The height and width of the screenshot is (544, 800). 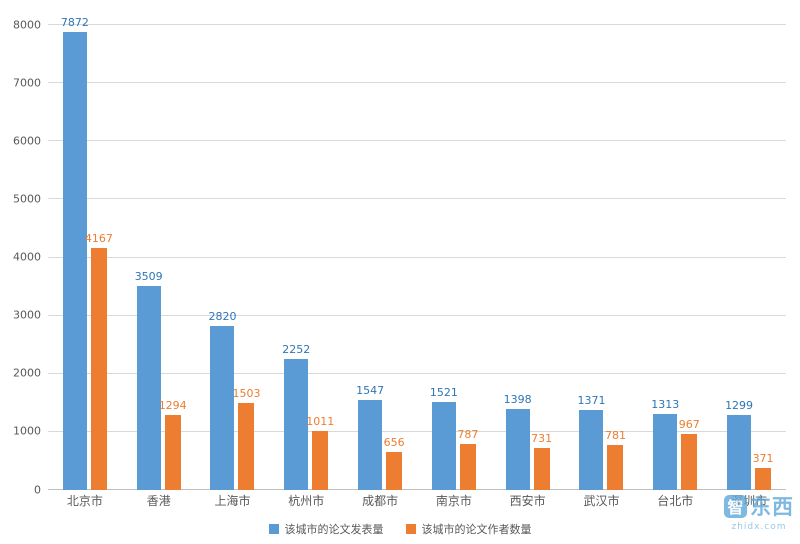 I want to click on legend-item: 该城市的论文发表量, so click(x=326, y=529).